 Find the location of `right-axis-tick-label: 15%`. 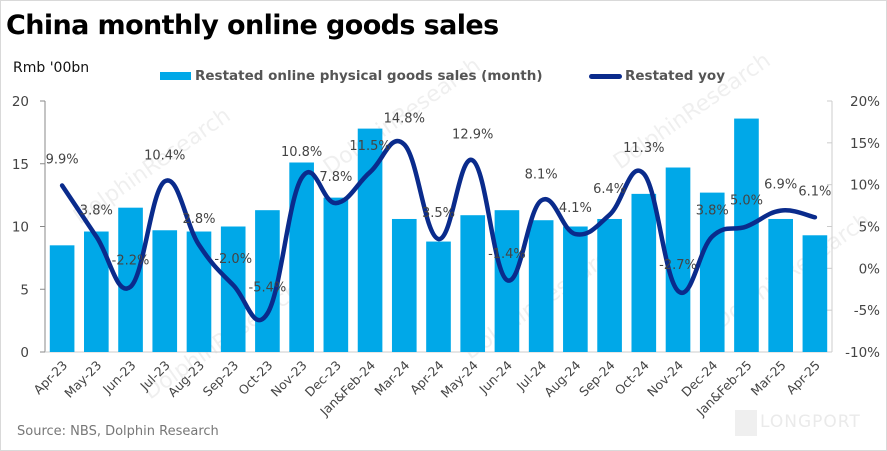

right-axis-tick-label: 15% is located at coordinates (865, 144).